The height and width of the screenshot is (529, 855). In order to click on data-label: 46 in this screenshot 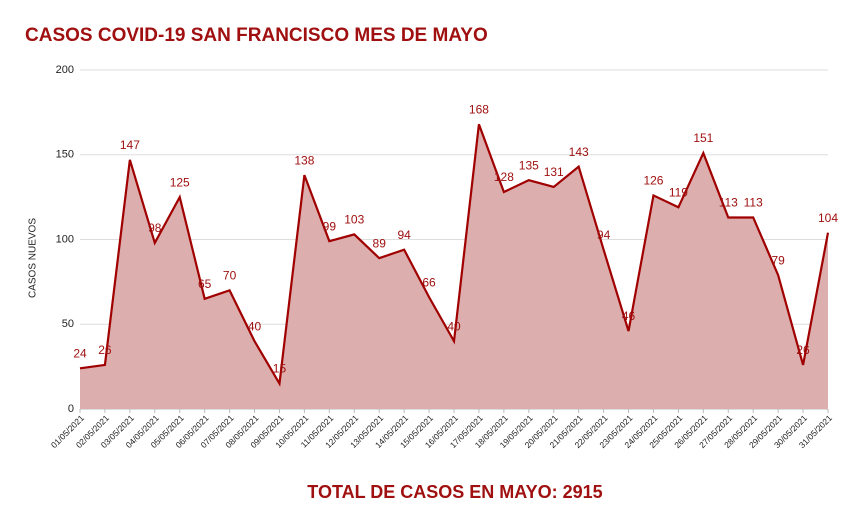, I will do `click(629, 316)`.